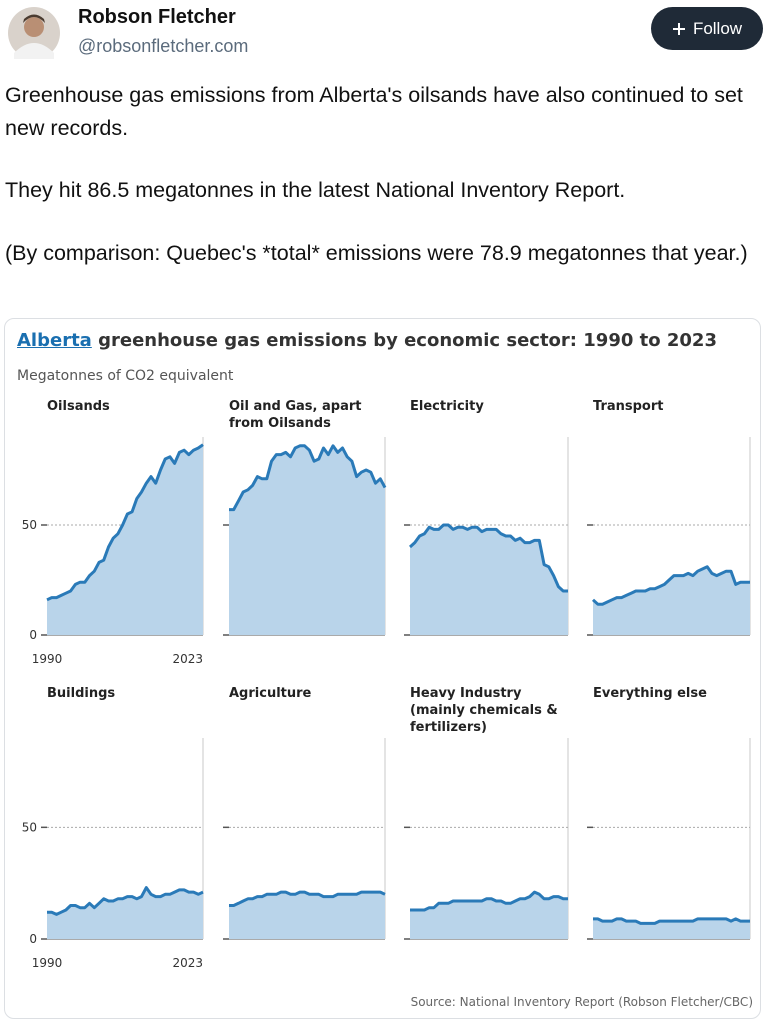 The image size is (765, 1024). I want to click on panel-title: Oilsands, so click(78, 406).